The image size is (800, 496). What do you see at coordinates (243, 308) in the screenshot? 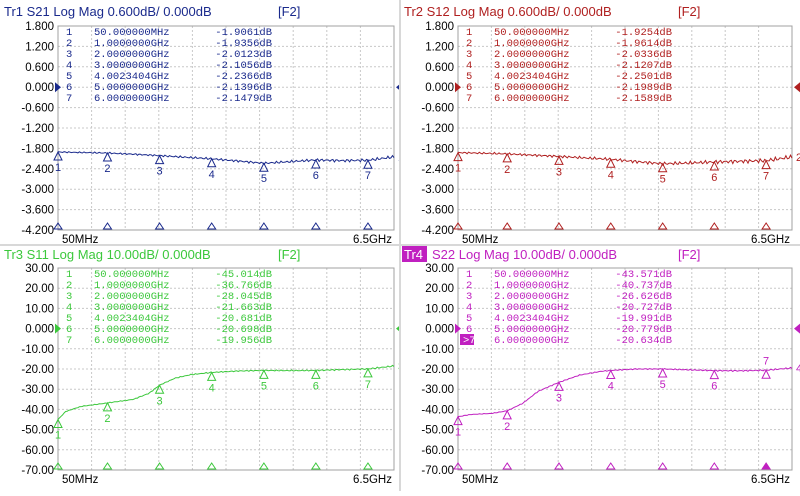
I see `marker-table-value: -21.663dB` at bounding box center [243, 308].